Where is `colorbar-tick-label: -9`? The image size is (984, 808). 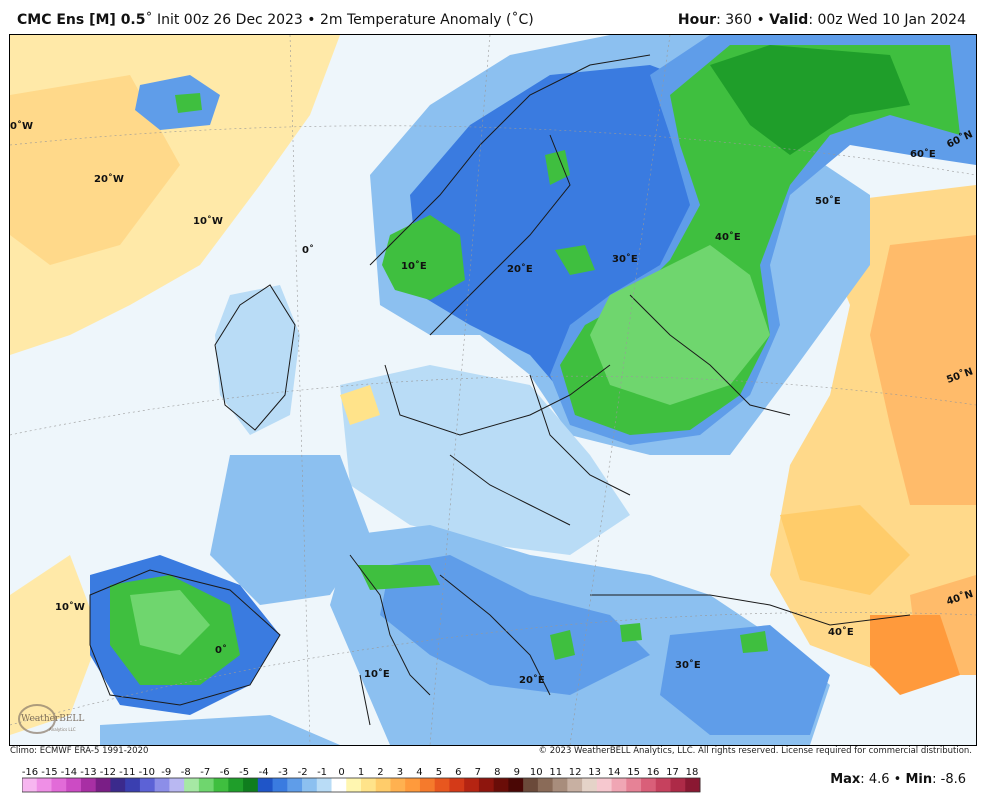
colorbar-tick-label: -9 is located at coordinates (166, 772).